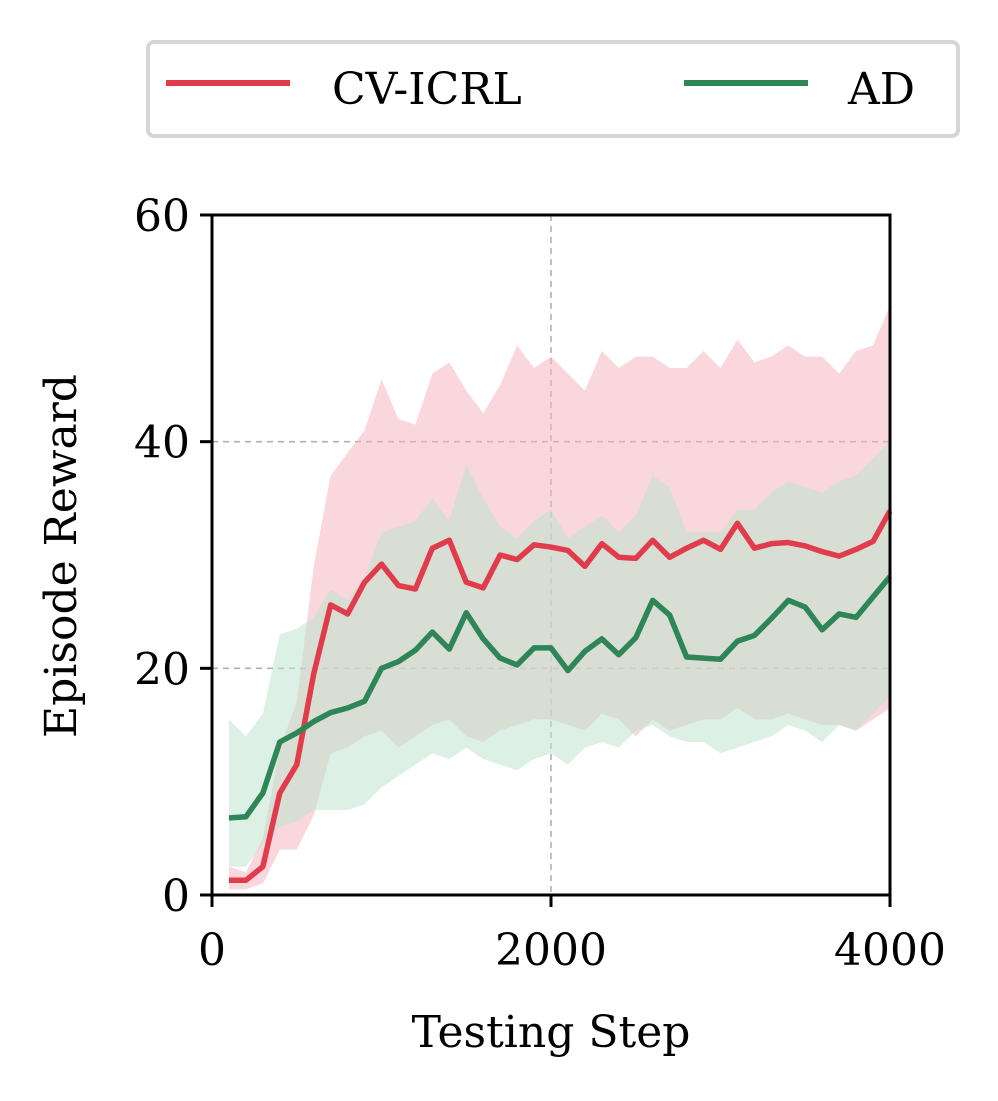 Image resolution: width=998 pixels, height=1101 pixels. Describe the element at coordinates (176, 896) in the screenshot. I see `y-tick-label: 0` at that location.